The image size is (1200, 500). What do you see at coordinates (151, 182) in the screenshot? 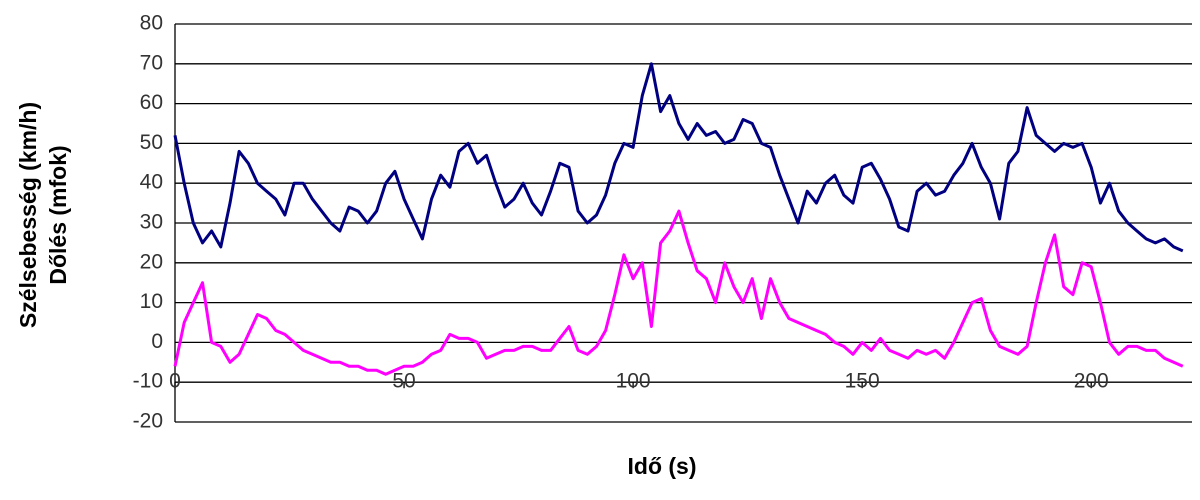
I see `y-tick-label: 40` at bounding box center [151, 182].